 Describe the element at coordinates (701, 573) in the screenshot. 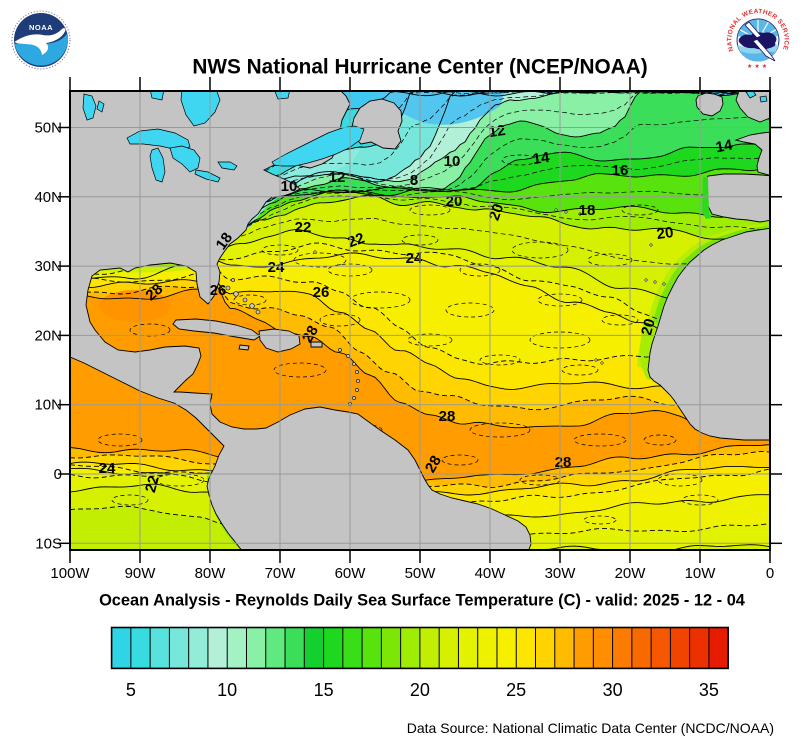

I see `svg-text: 10W` at that location.